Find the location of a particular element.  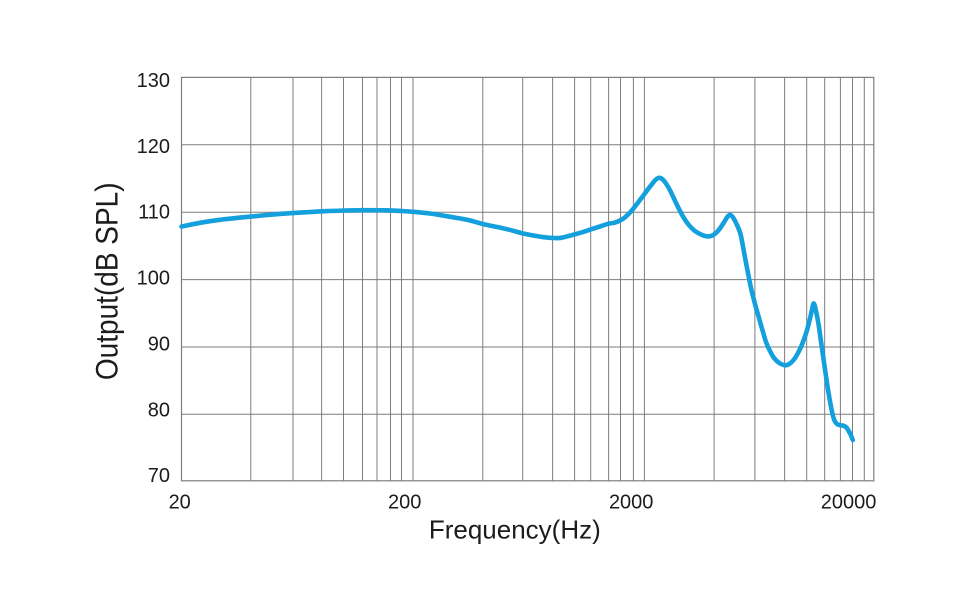

svg-text: 20 is located at coordinates (180, 502).